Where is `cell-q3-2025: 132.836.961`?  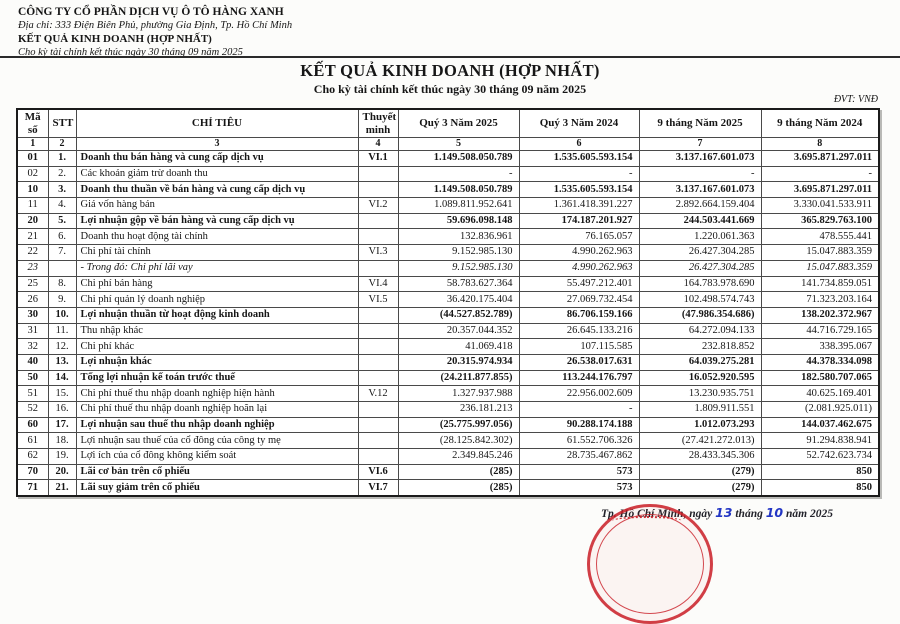 cell-q3-2025: 132.836.961 is located at coordinates (458, 237).